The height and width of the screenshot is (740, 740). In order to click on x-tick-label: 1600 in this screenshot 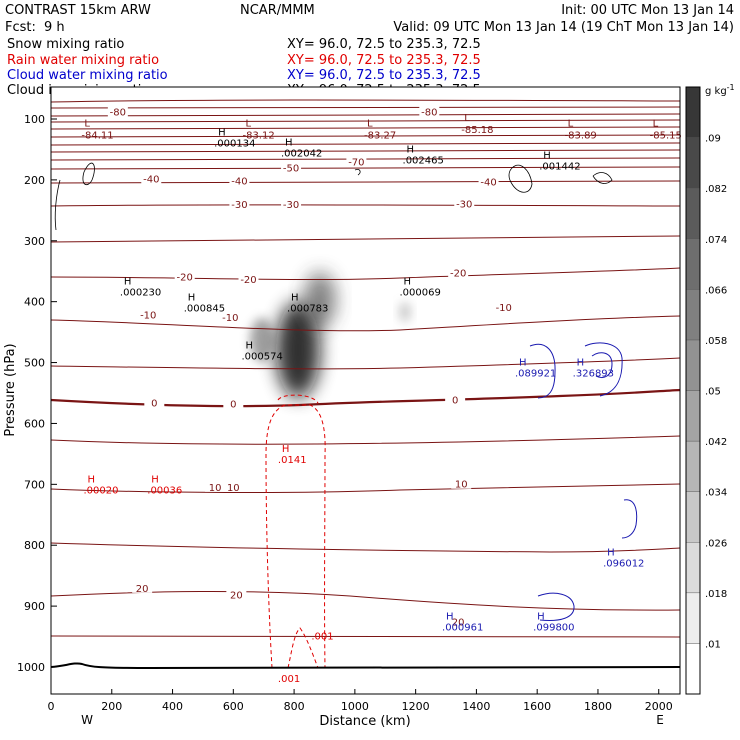, I will do `click(537, 706)`.